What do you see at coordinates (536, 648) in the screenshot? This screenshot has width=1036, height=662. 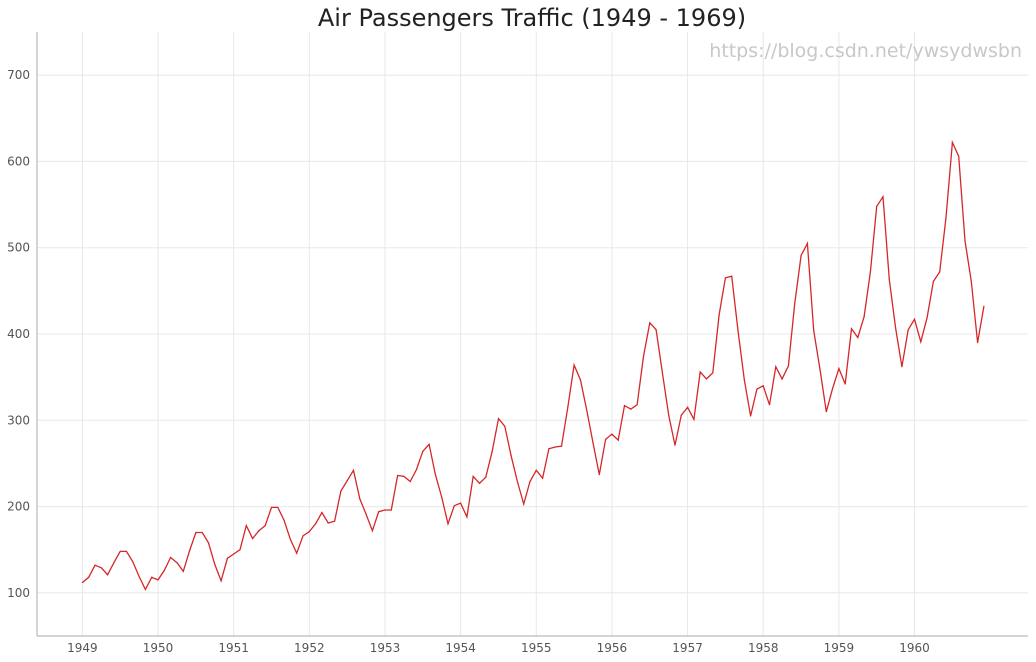 I see `x-tick-label: 1955` at bounding box center [536, 648].